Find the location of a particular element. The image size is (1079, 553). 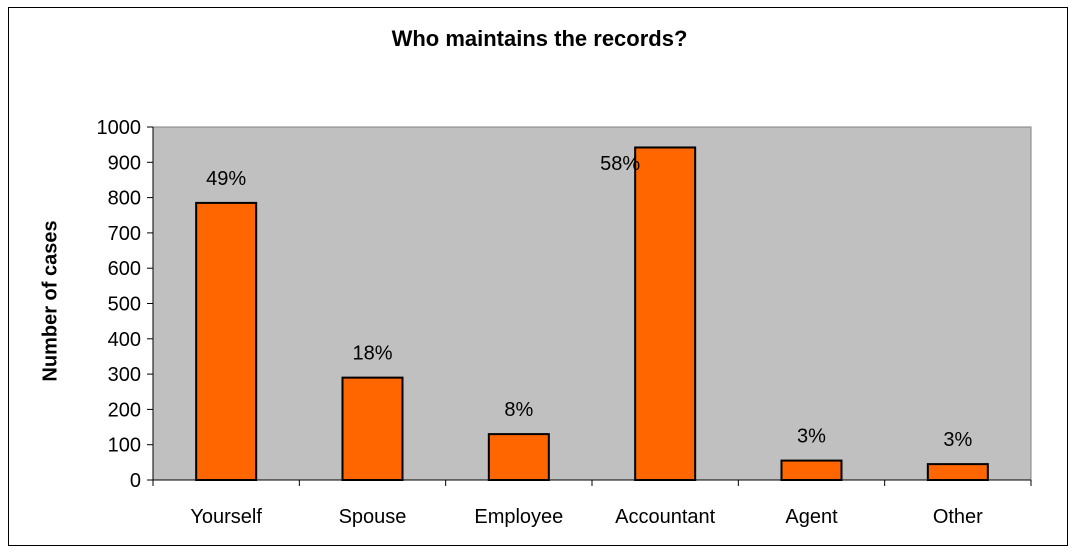

y-tick-label: 0 is located at coordinates (135, 481).